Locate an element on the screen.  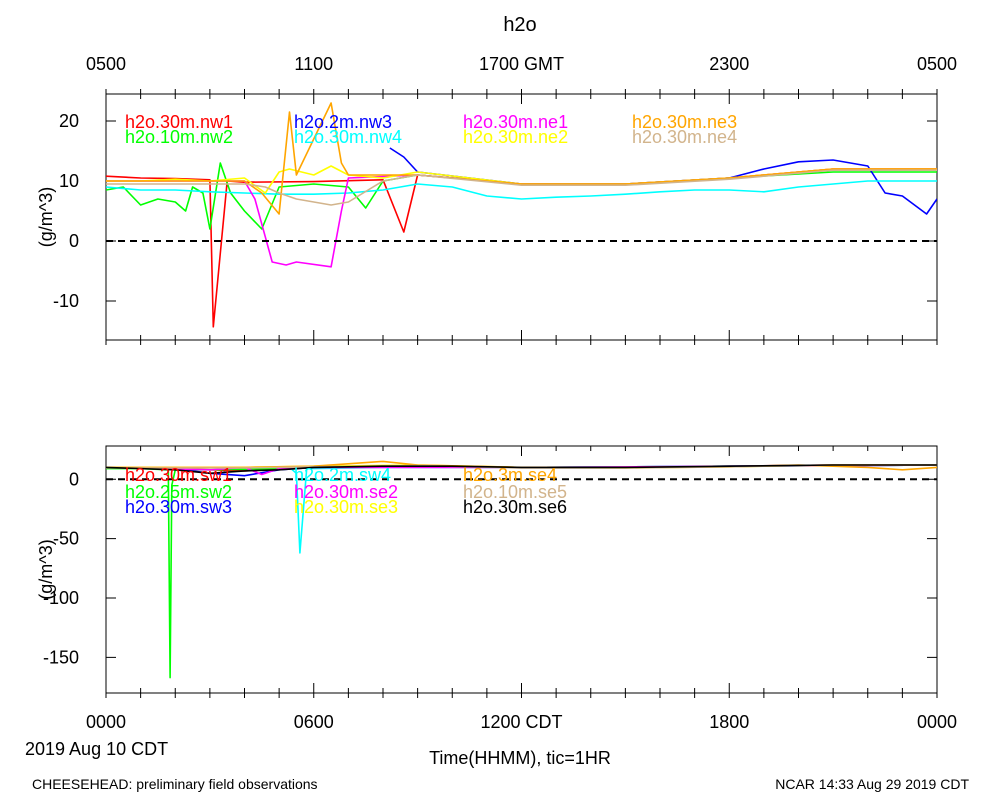
bottom-tick-label: 0600 is located at coordinates (314, 722).